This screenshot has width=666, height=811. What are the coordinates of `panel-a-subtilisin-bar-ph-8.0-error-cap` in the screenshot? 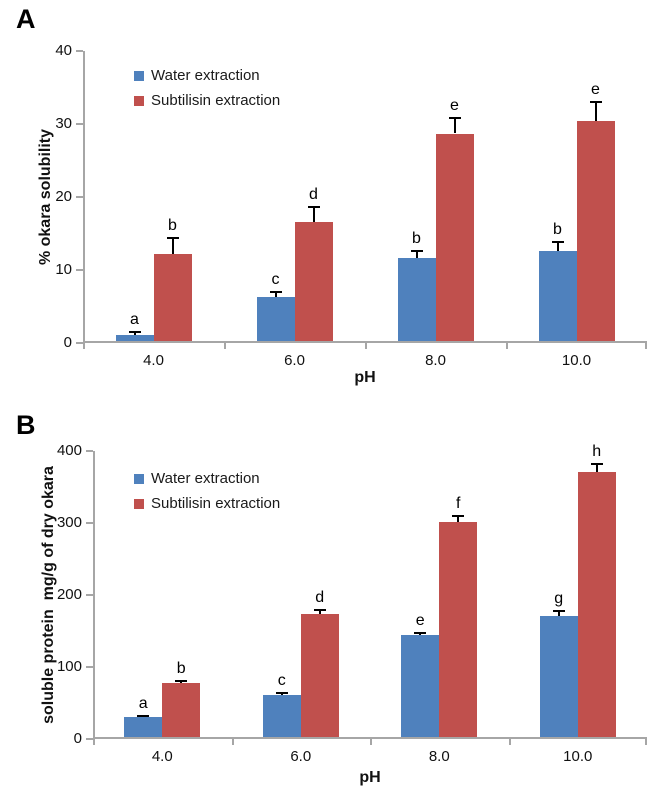 It's located at (454, 117).